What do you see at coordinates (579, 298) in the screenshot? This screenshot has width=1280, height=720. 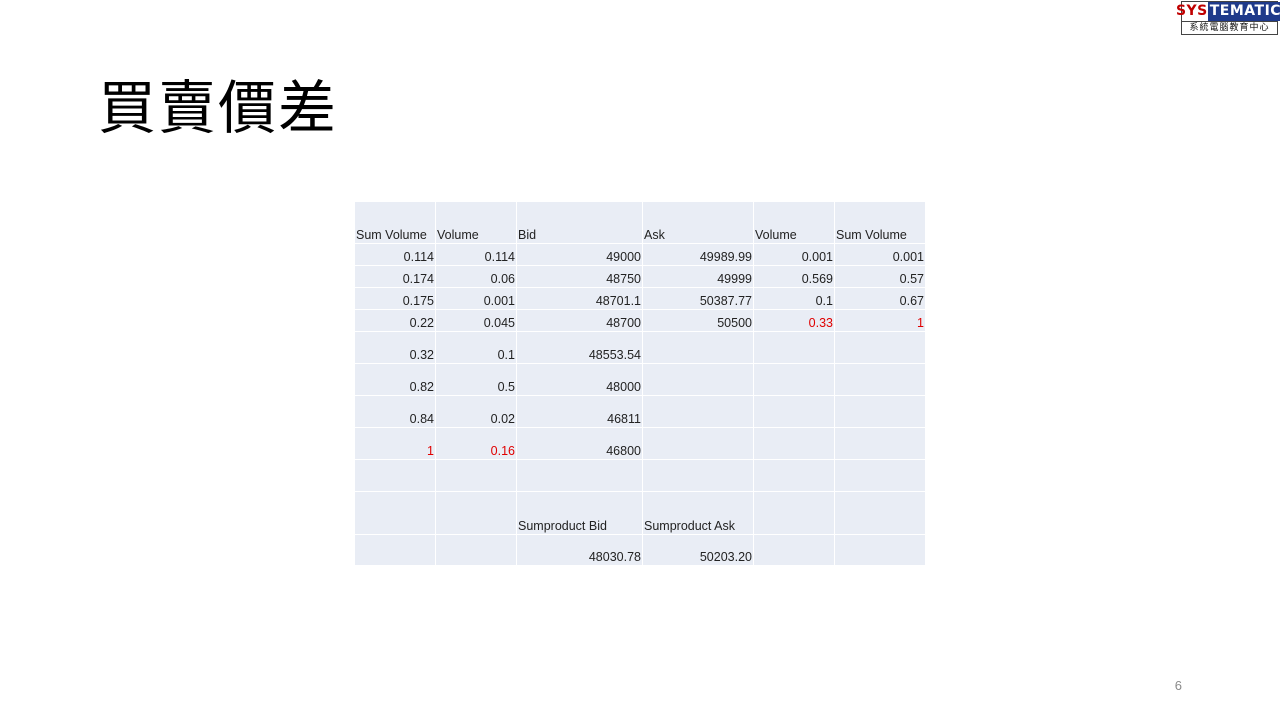 I see `table-cell: 48701.1` at bounding box center [579, 298].